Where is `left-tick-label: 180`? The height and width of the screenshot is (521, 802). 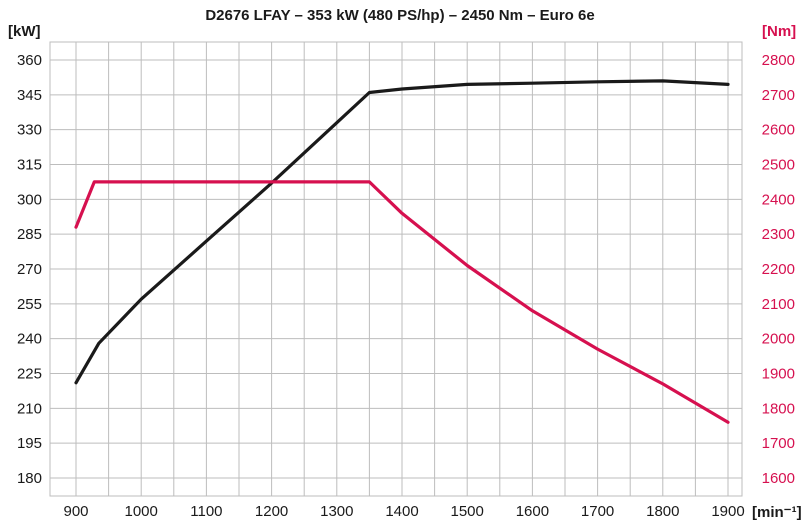 left-tick-label: 180 is located at coordinates (29, 478).